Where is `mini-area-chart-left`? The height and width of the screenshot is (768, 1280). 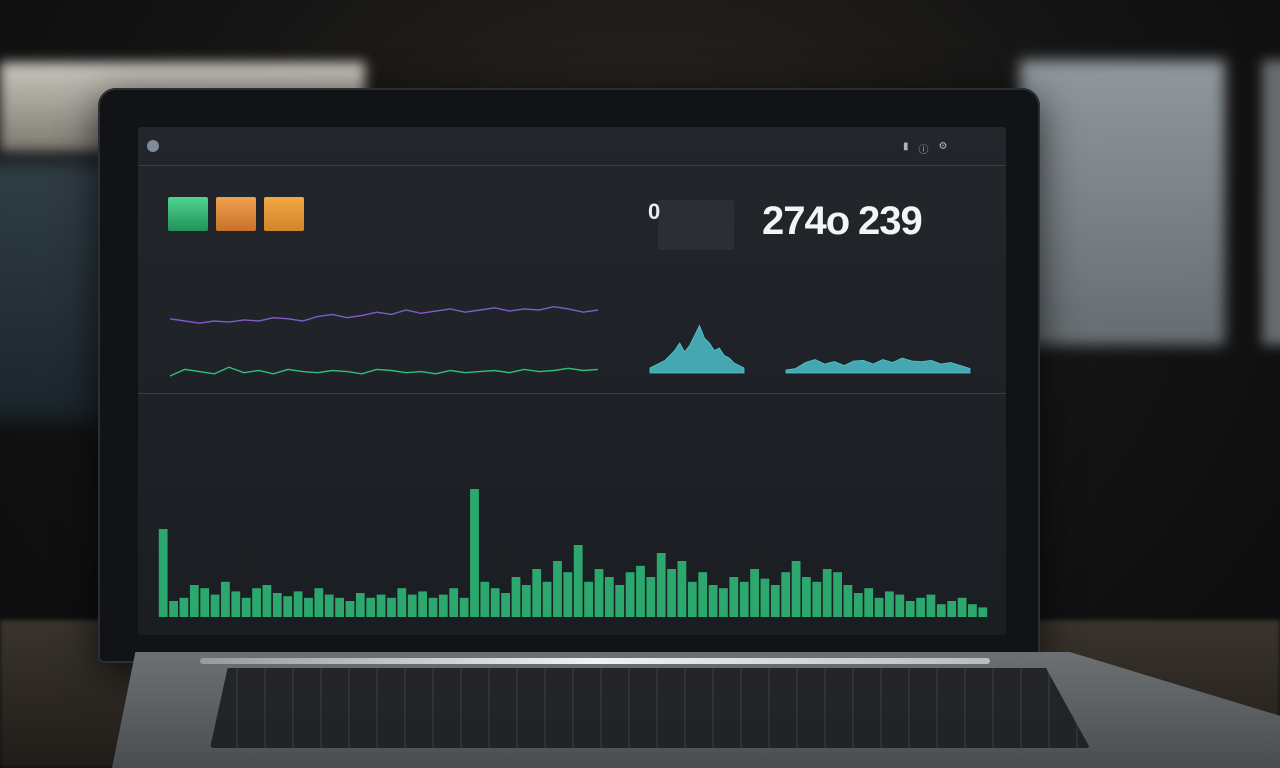 mini-area-chart-left is located at coordinates (697, 349).